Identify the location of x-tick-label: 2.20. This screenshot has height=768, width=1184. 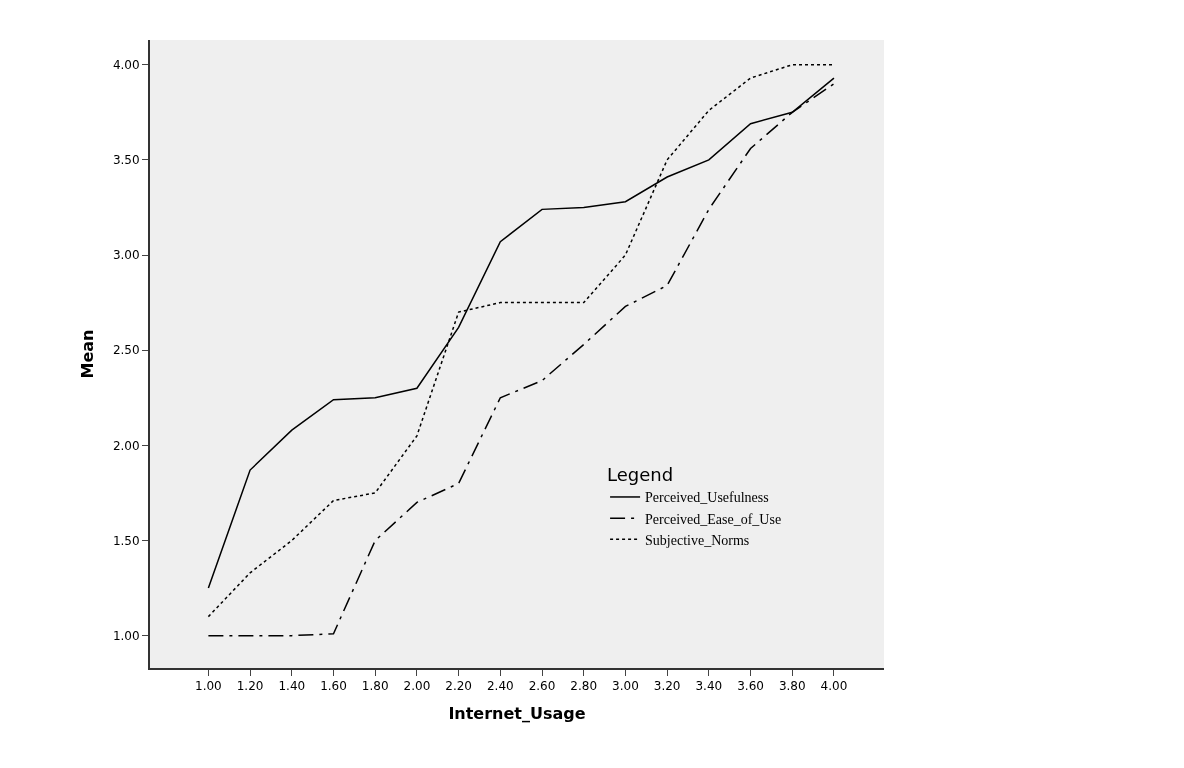
(458, 686).